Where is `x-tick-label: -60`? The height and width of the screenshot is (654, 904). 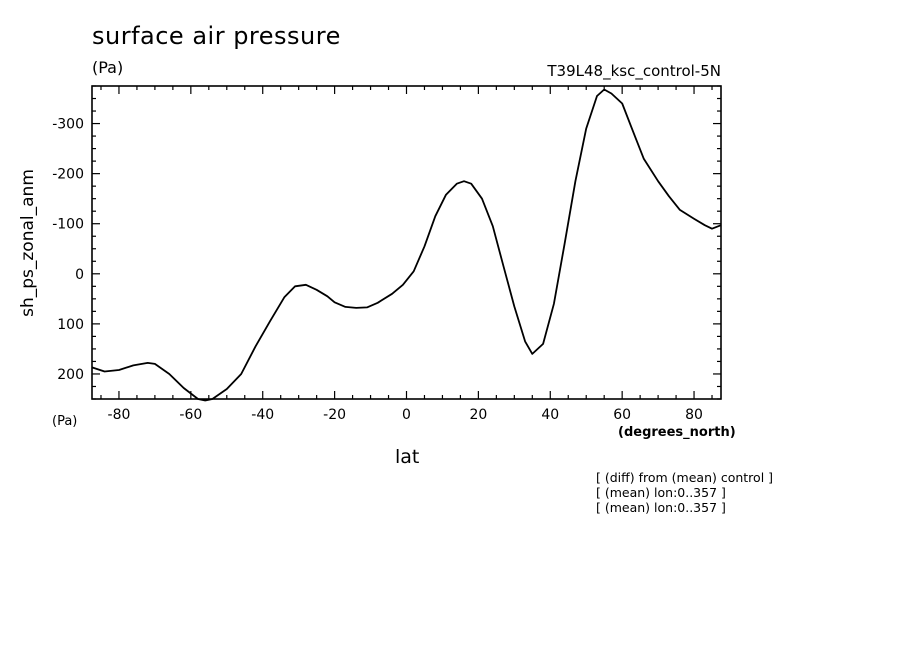
x-tick-label: -60 is located at coordinates (190, 415).